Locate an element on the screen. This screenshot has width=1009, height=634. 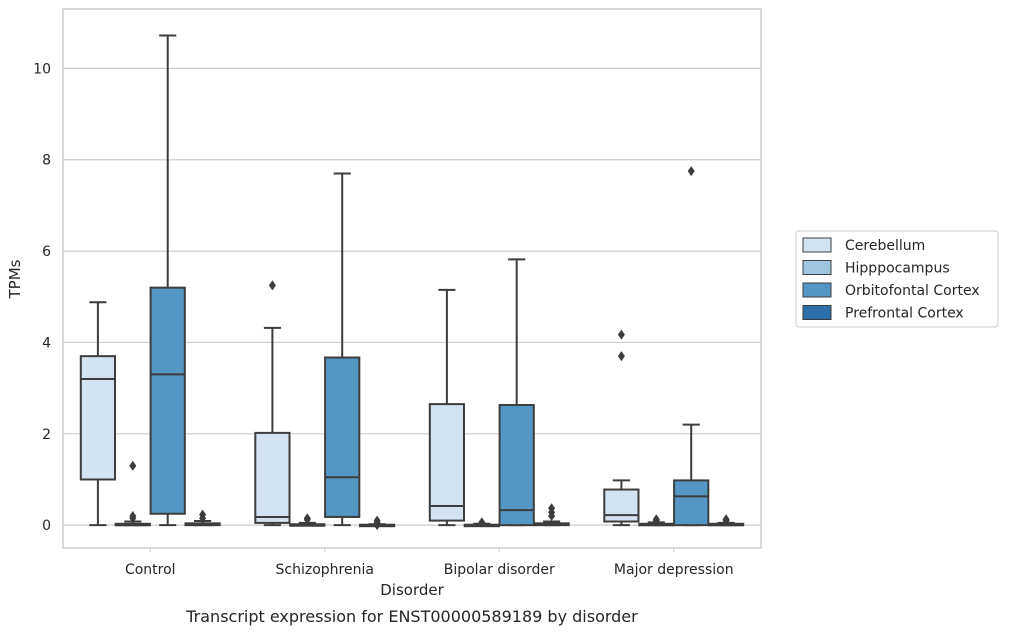
y-tick-label: 0 is located at coordinates (46, 526).